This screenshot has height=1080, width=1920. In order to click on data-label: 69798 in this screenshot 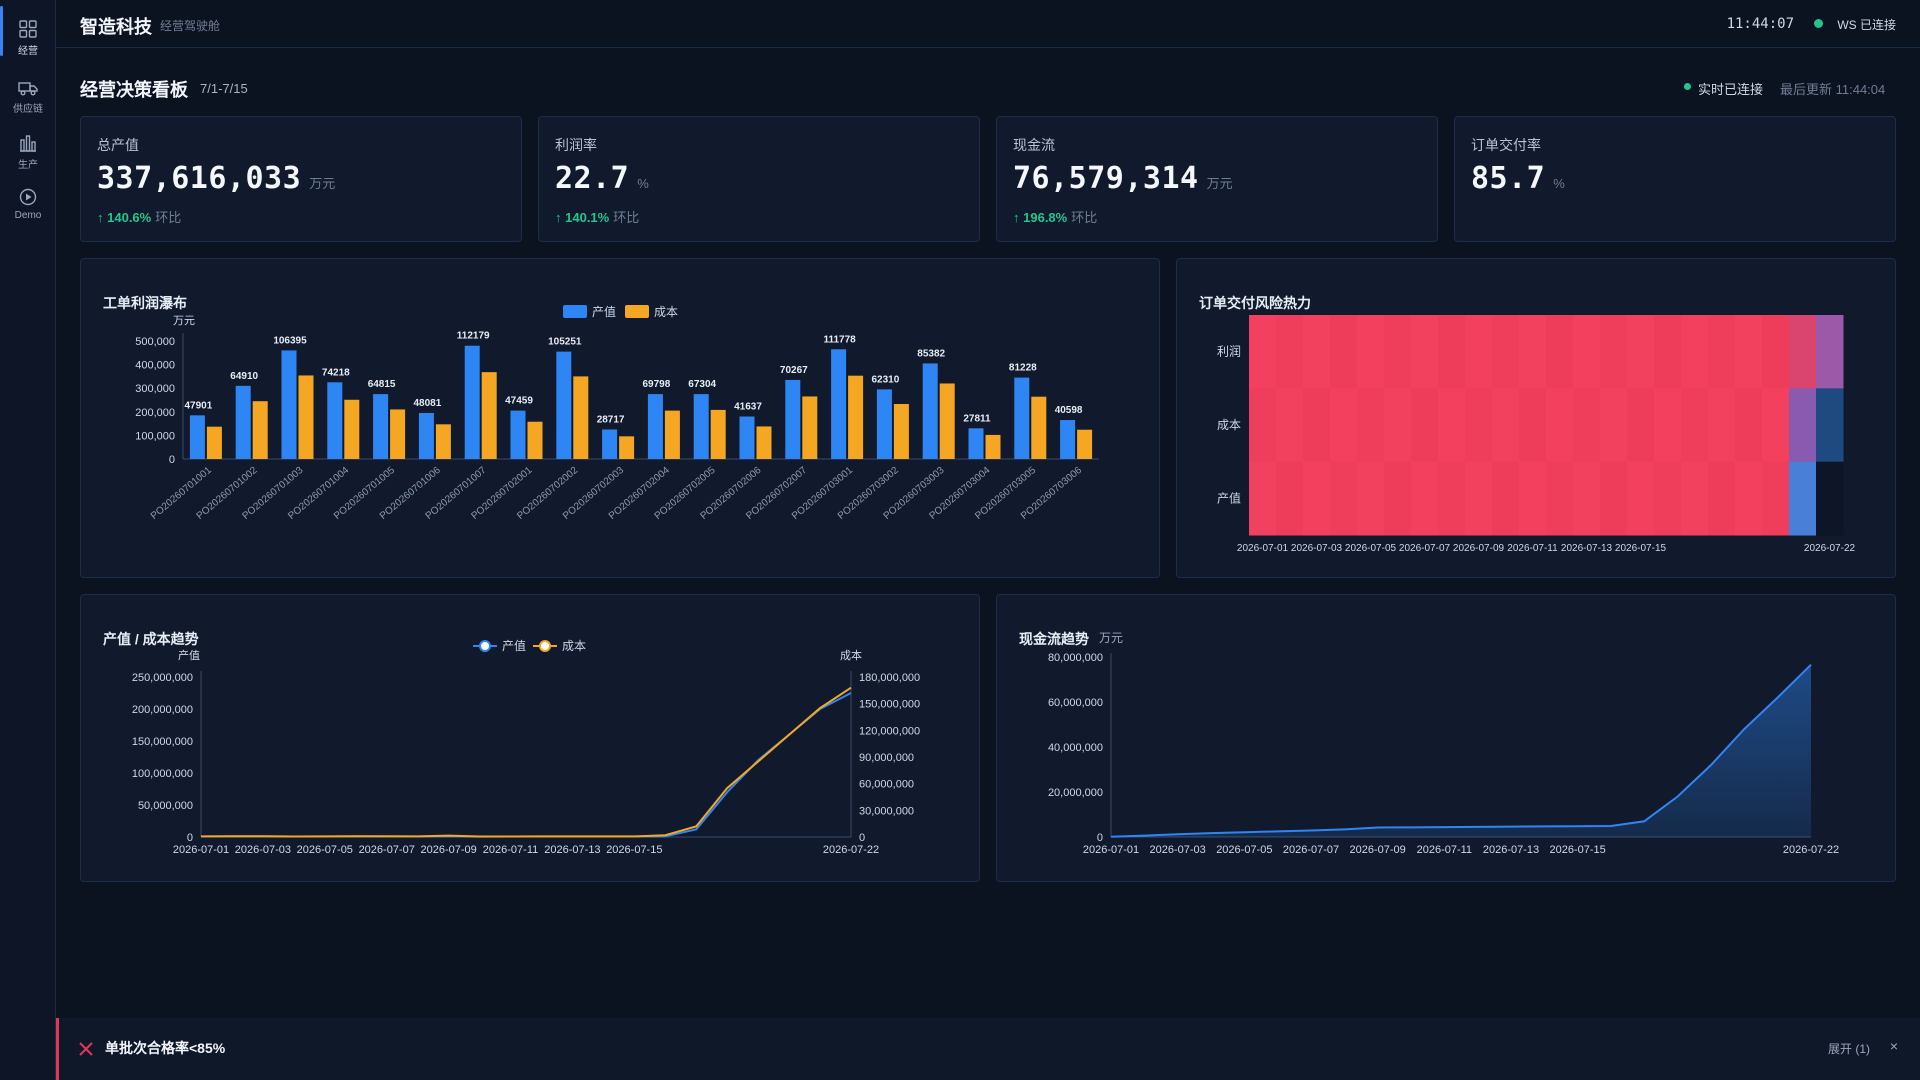, I will do `click(656, 384)`.